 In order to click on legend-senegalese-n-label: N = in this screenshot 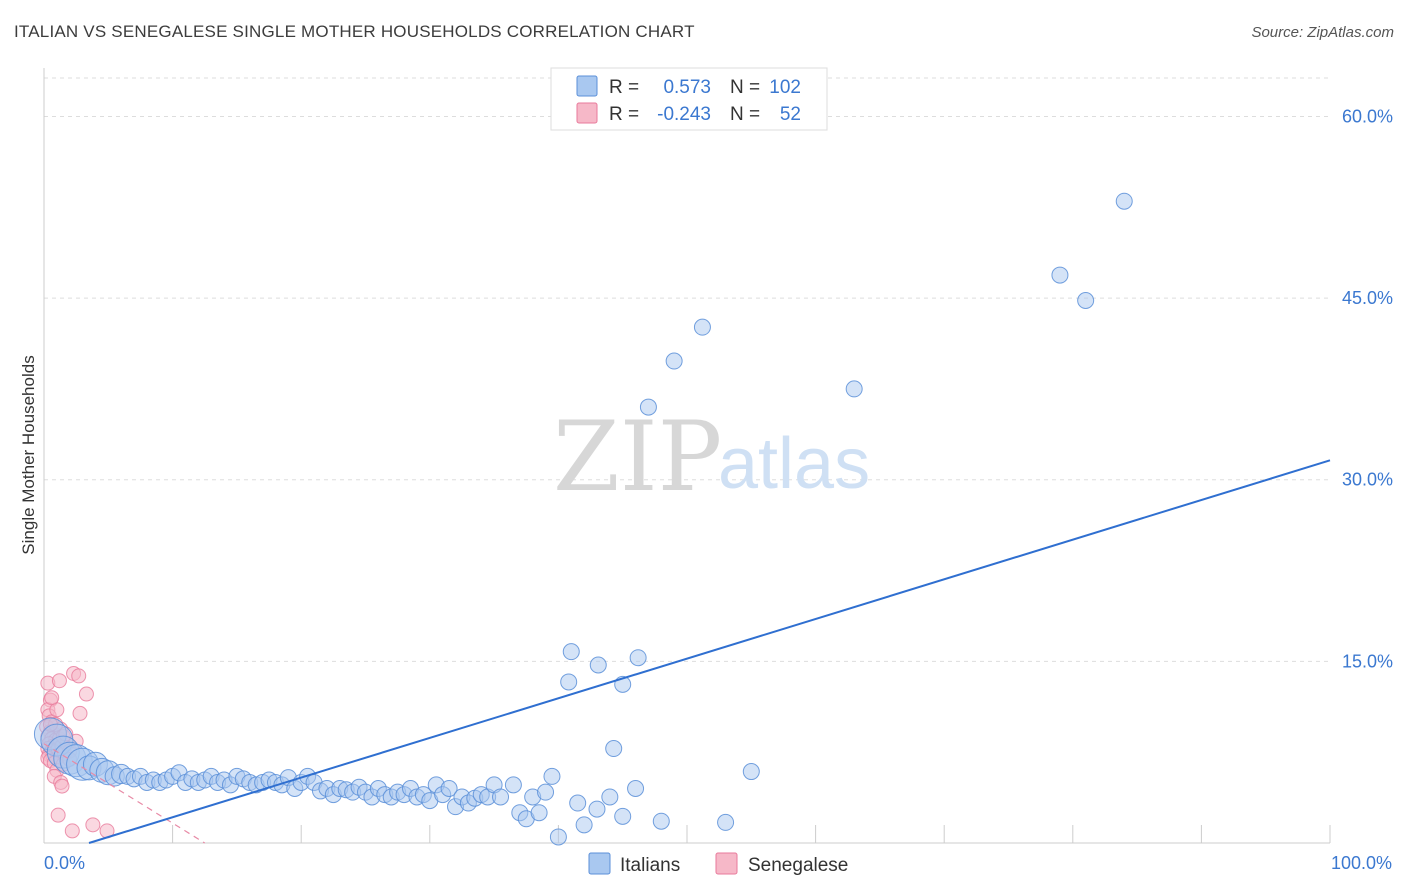, I will do `click(745, 114)`.